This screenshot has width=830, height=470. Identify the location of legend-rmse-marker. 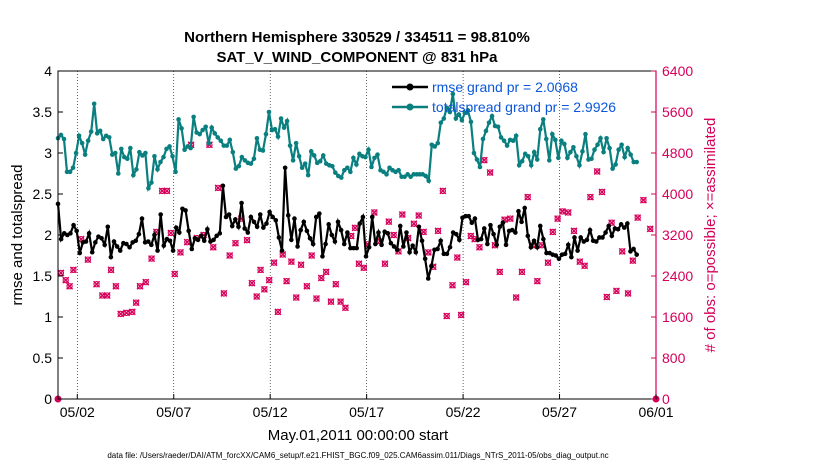
(410, 87).